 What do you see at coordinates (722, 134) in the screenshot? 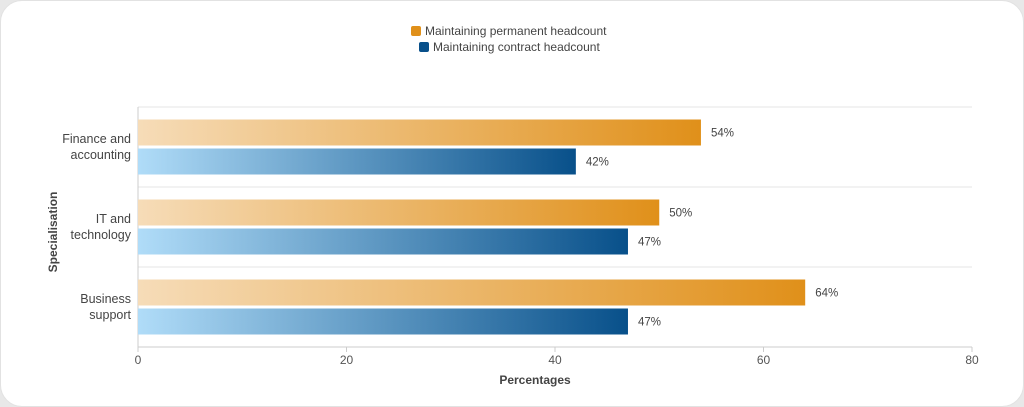
I see `data-label: 54%` at bounding box center [722, 134].